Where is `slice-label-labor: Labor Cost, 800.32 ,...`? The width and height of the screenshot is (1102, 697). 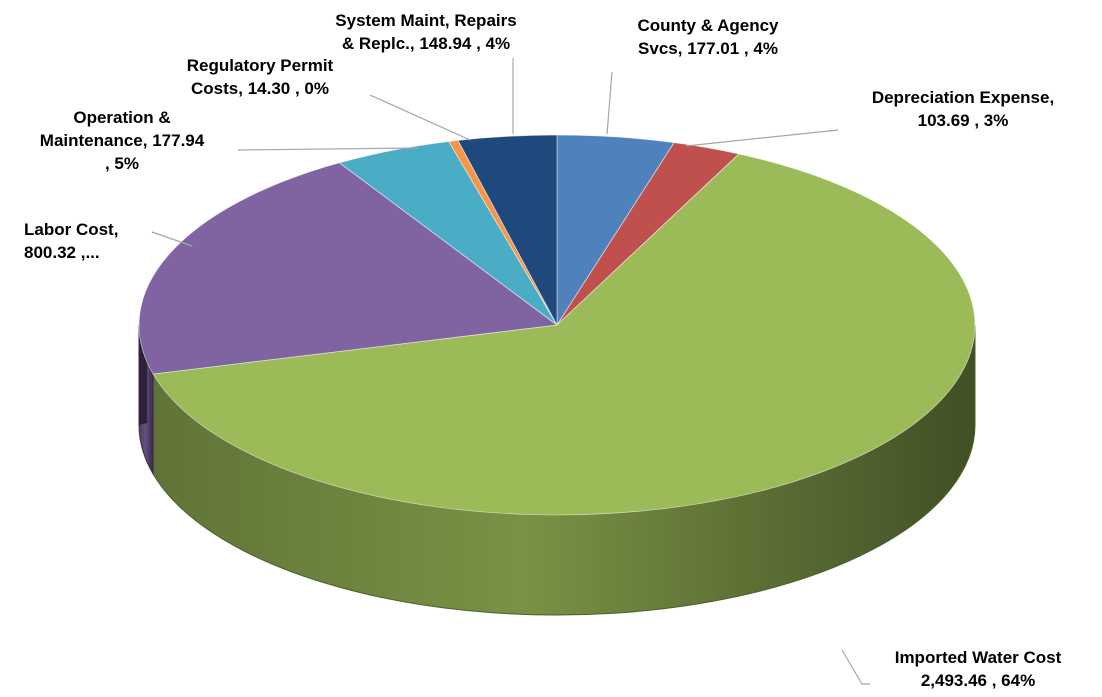
slice-label-labor: Labor Cost, 800.32 ,... is located at coordinates (71, 241).